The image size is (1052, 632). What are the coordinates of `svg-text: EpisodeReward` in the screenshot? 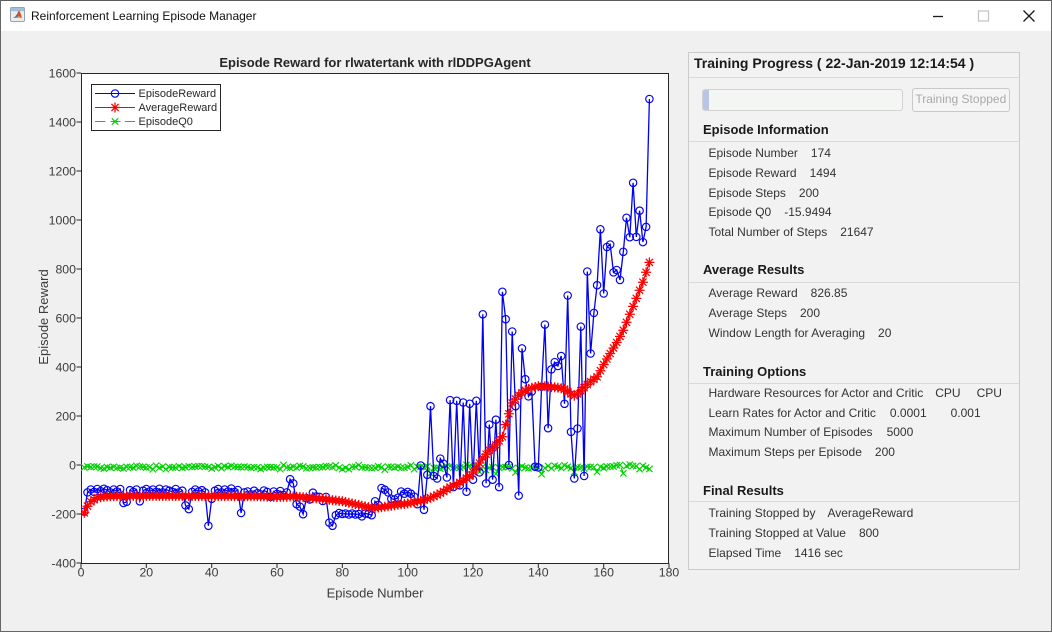 It's located at (178, 94).